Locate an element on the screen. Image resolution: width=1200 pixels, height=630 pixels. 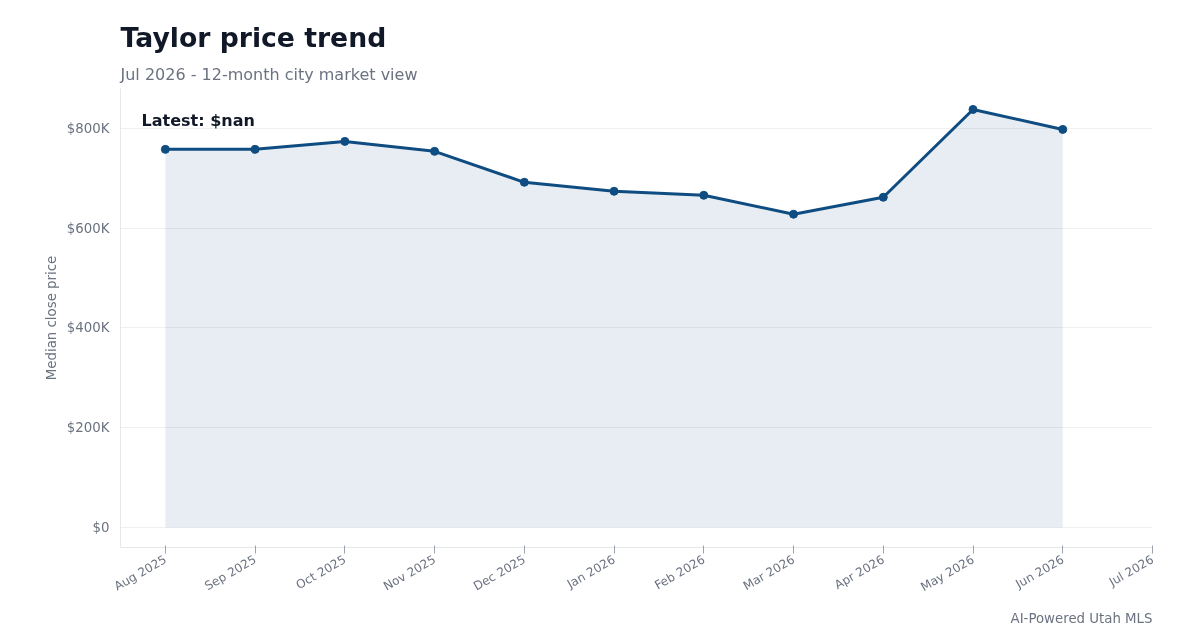
y-axis-title: Median close price is located at coordinates (51, 318).